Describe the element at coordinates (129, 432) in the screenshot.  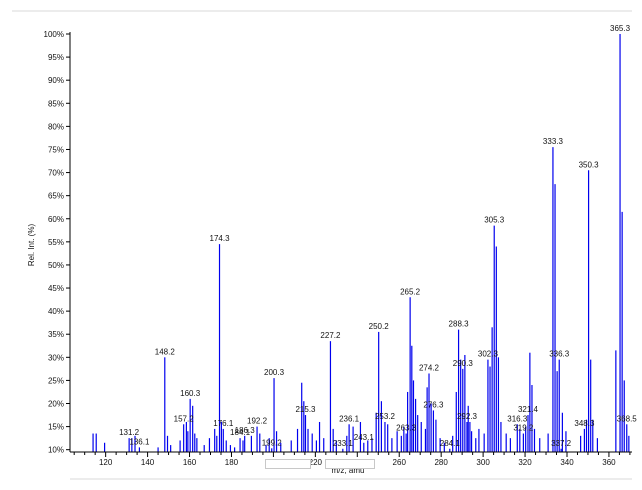
I see `peak-label: 131.2` at that location.